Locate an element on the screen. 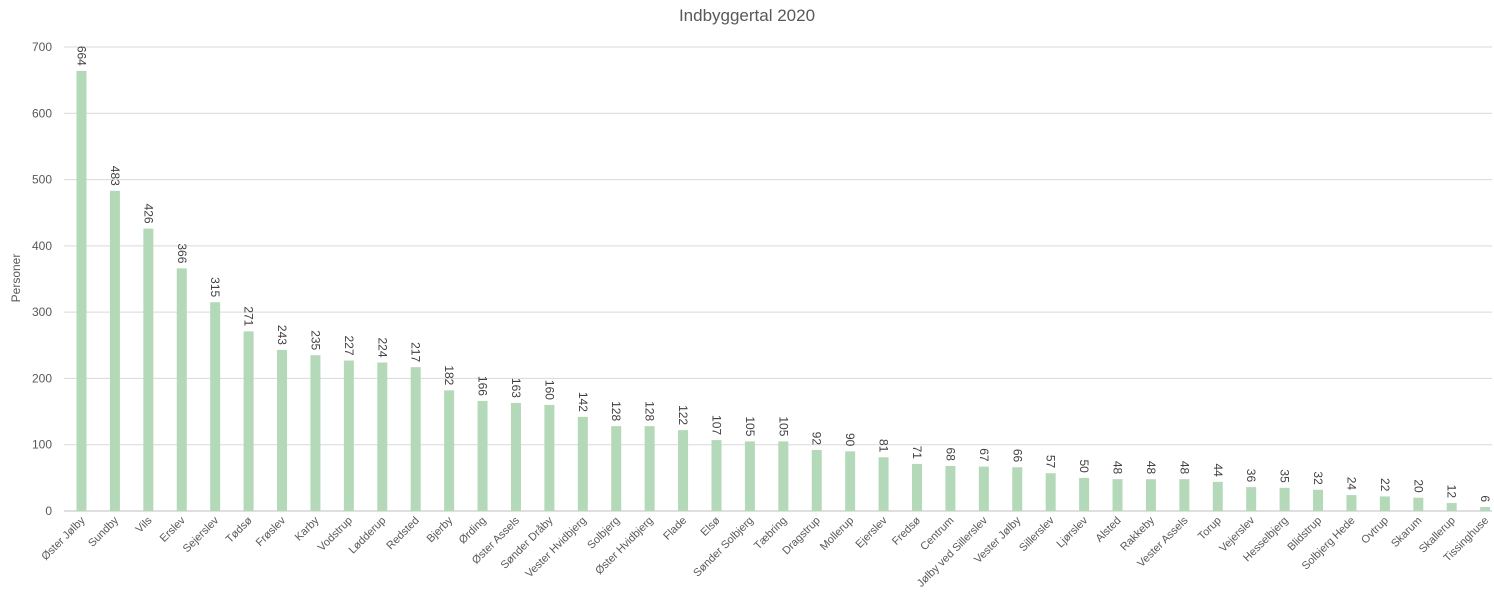 The image size is (1494, 598). data-label: 90 is located at coordinates (850, 440).